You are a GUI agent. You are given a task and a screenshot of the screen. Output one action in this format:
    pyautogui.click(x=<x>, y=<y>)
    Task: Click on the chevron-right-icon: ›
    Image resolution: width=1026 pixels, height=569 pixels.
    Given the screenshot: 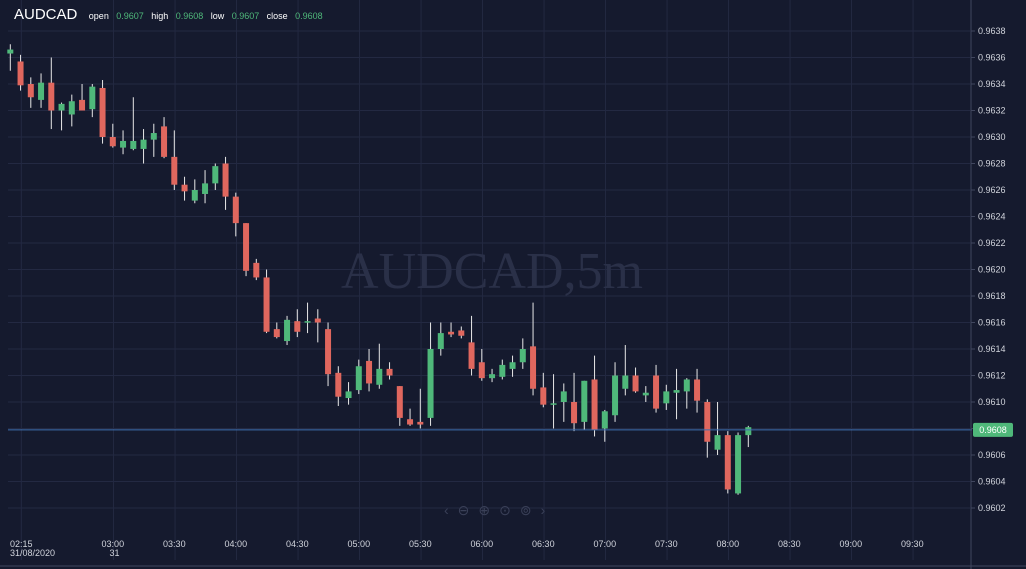 What is the action you would take?
    pyautogui.click(x=543, y=510)
    